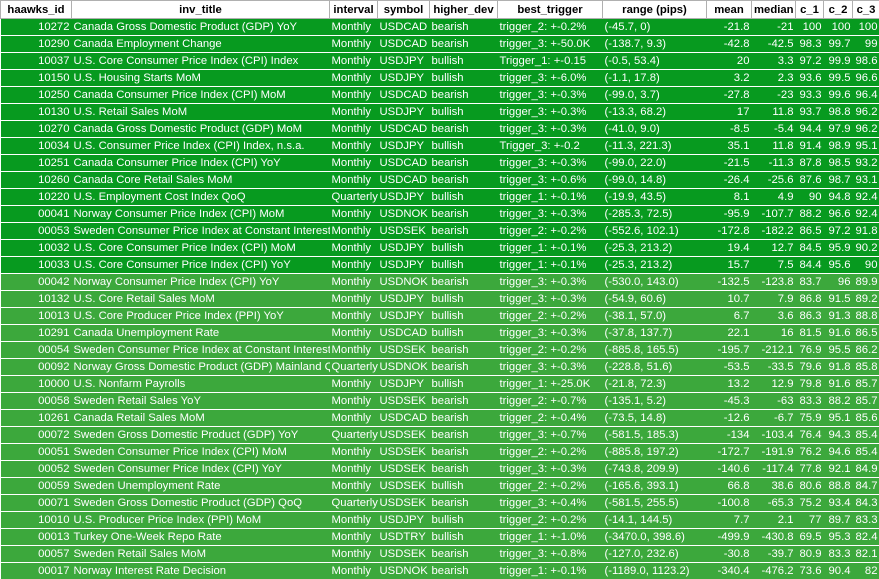  I want to click on header-inv-title: inv_title, so click(201, 10).